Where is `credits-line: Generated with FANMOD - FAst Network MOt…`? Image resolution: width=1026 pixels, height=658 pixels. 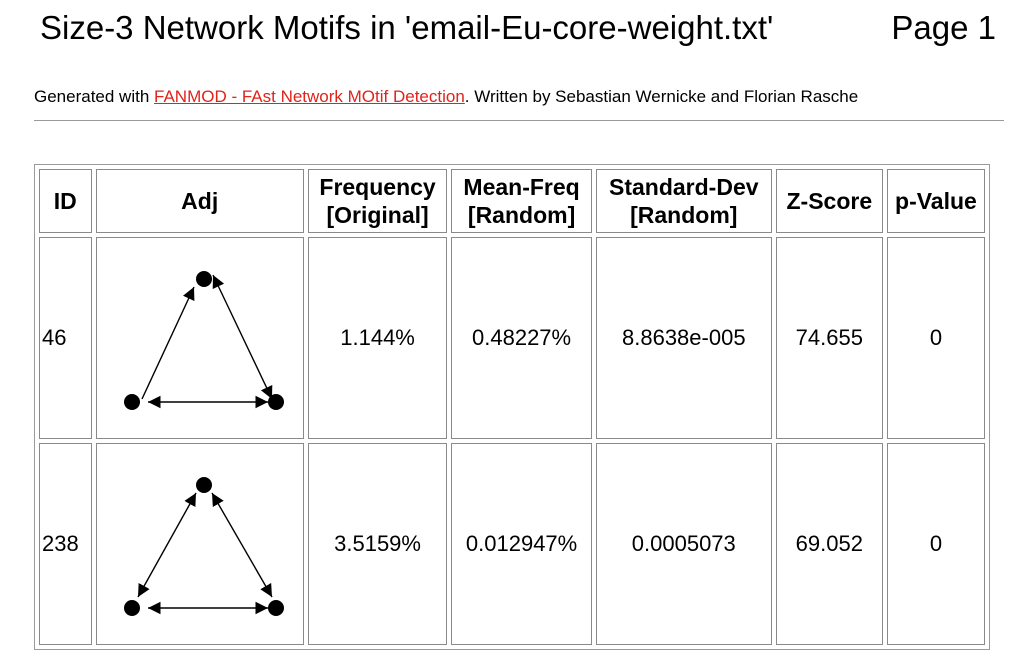 credits-line: Generated with FANMOD - FAst Network MOt… is located at coordinates (446, 97).